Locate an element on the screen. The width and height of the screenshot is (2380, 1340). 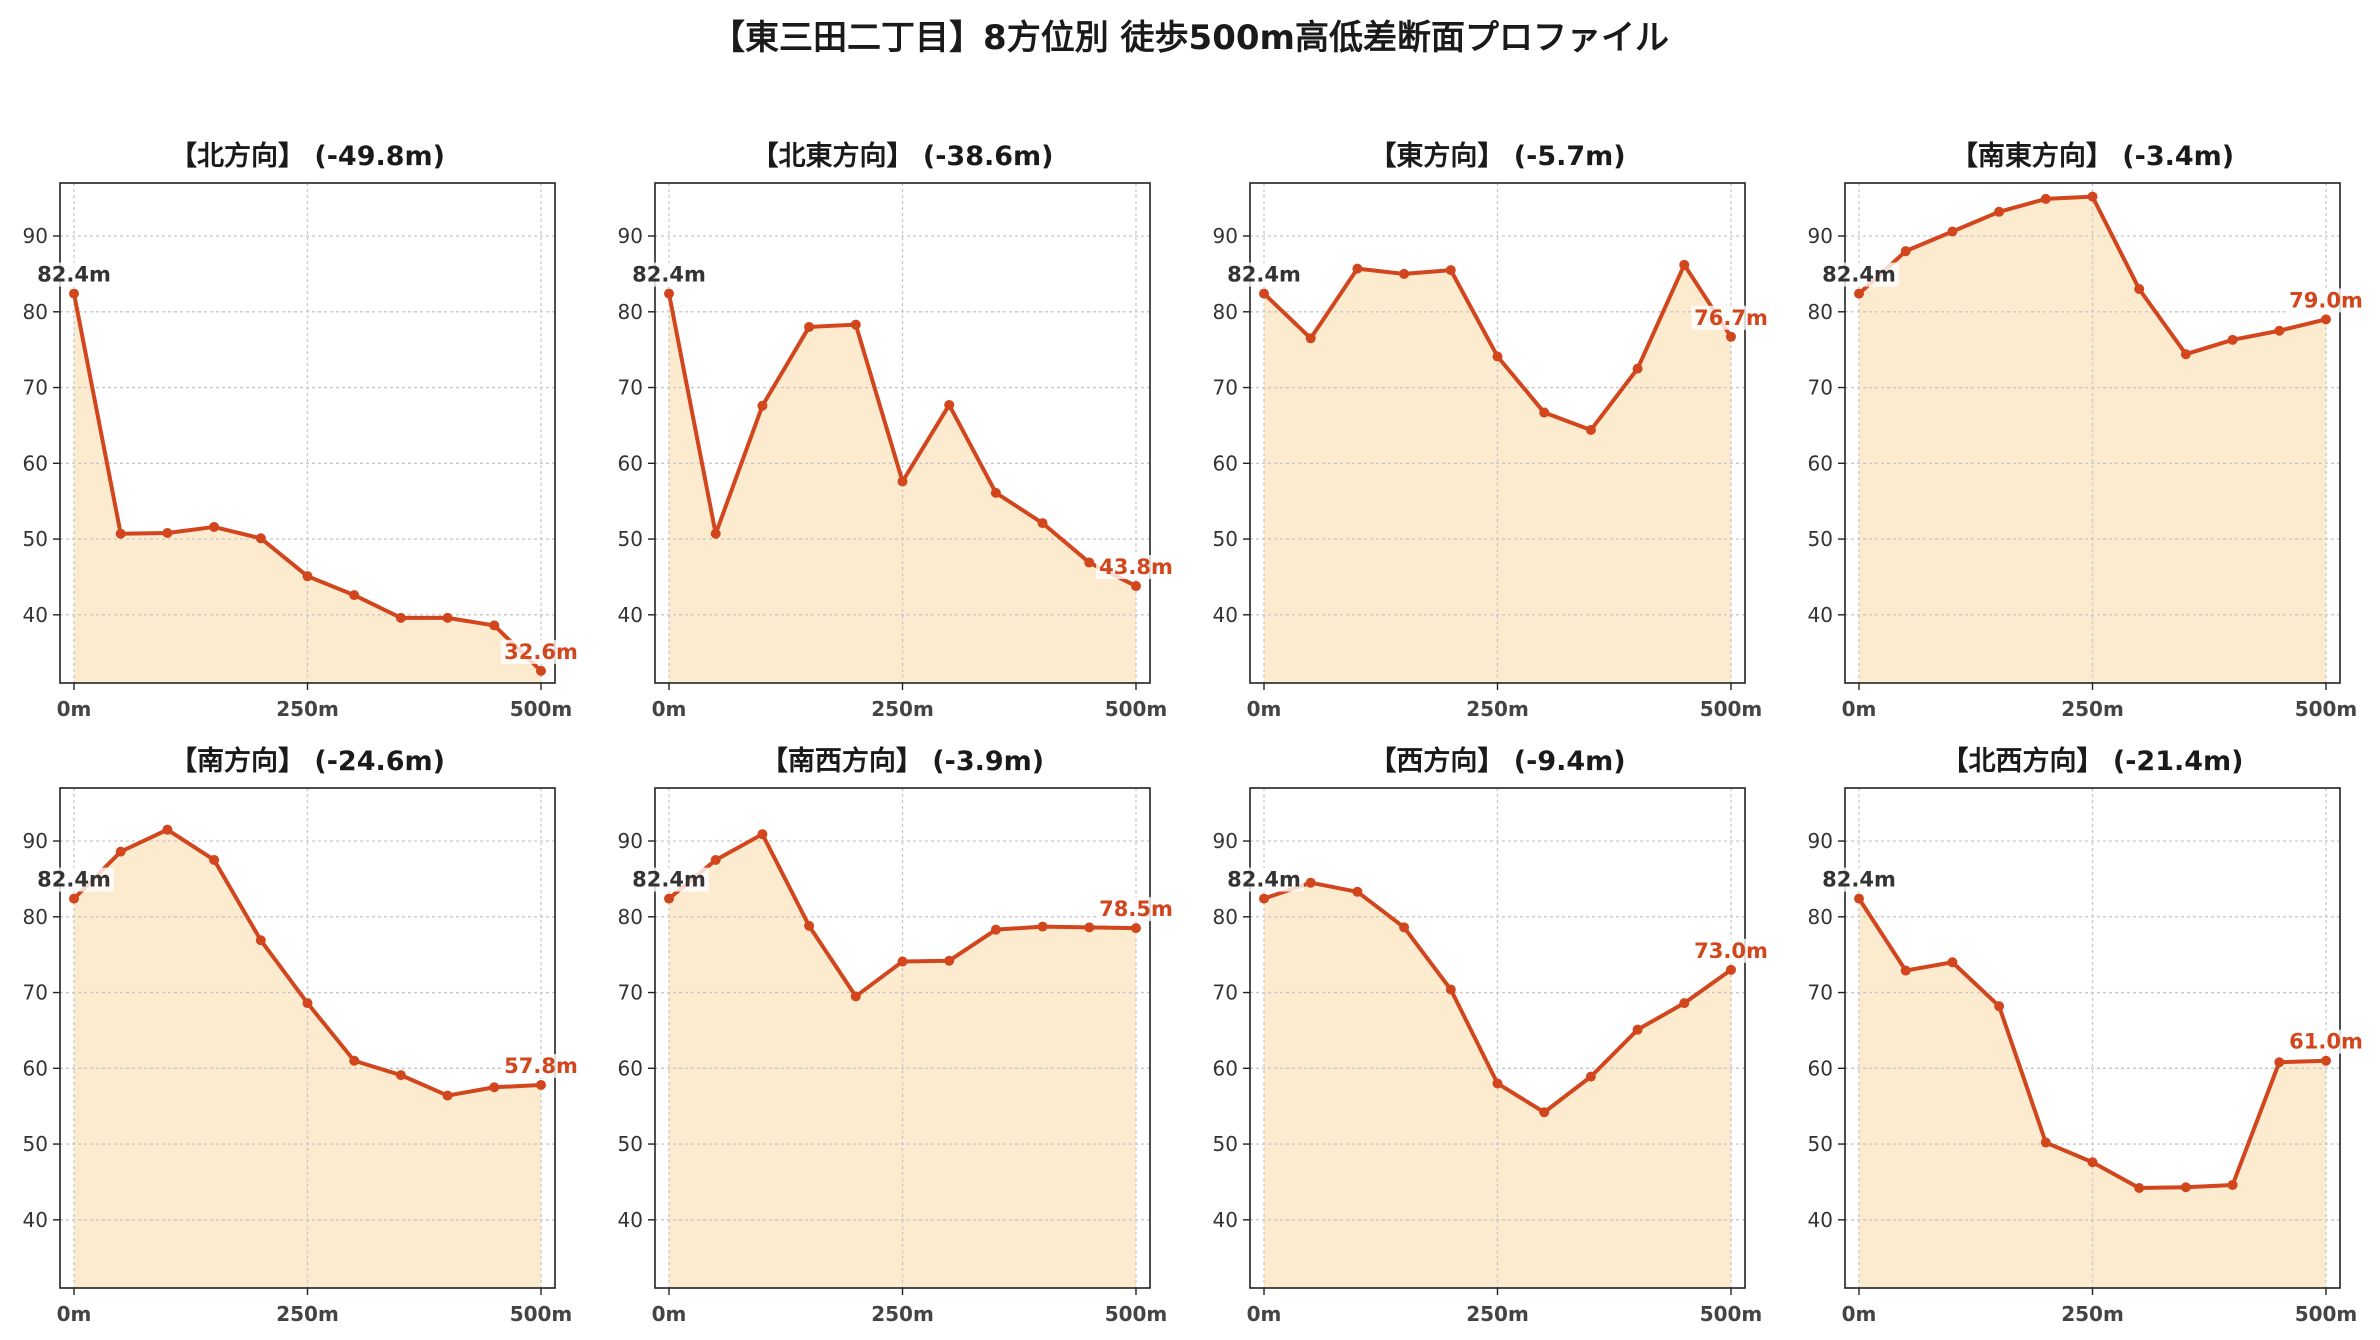
panel-title: 【北西方向】 (-21.4m) is located at coordinates (2092, 761).